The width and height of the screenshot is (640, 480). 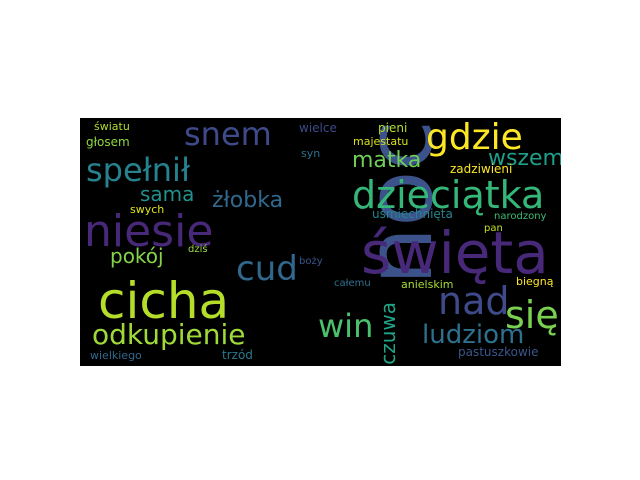 What do you see at coordinates (267, 269) in the screenshot?
I see `word-cud: cud` at bounding box center [267, 269].